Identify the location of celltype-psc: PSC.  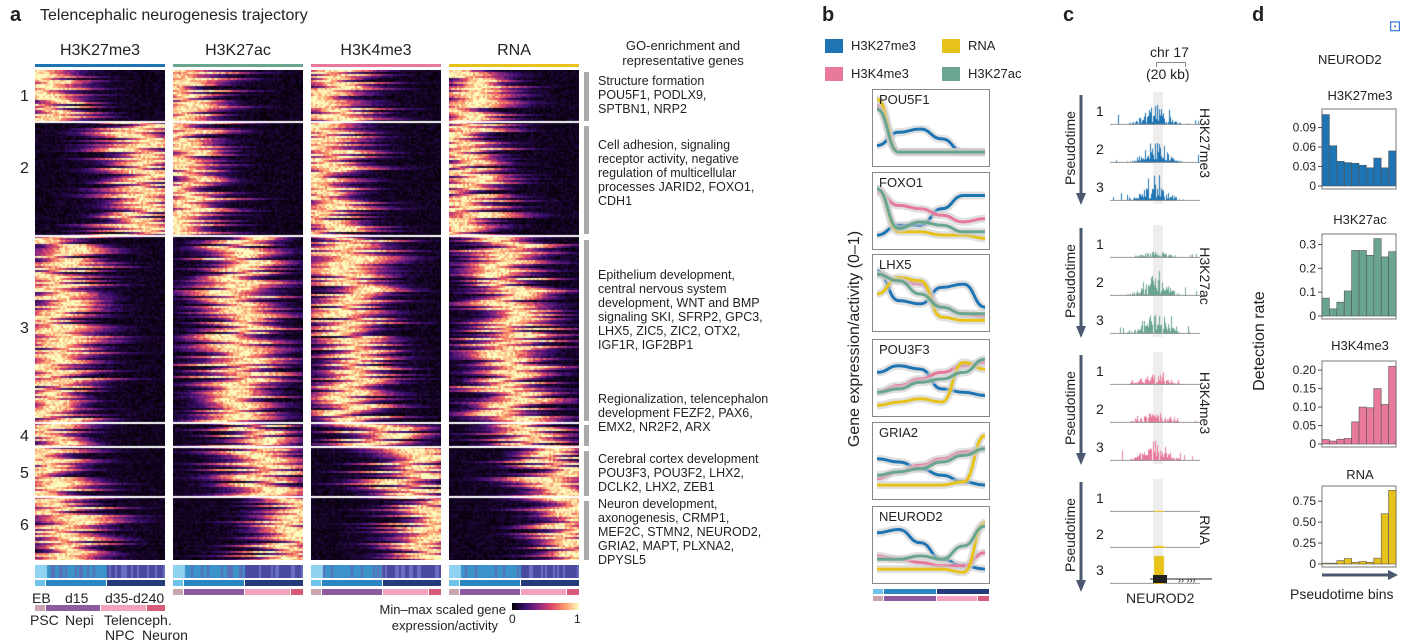
(44, 620).